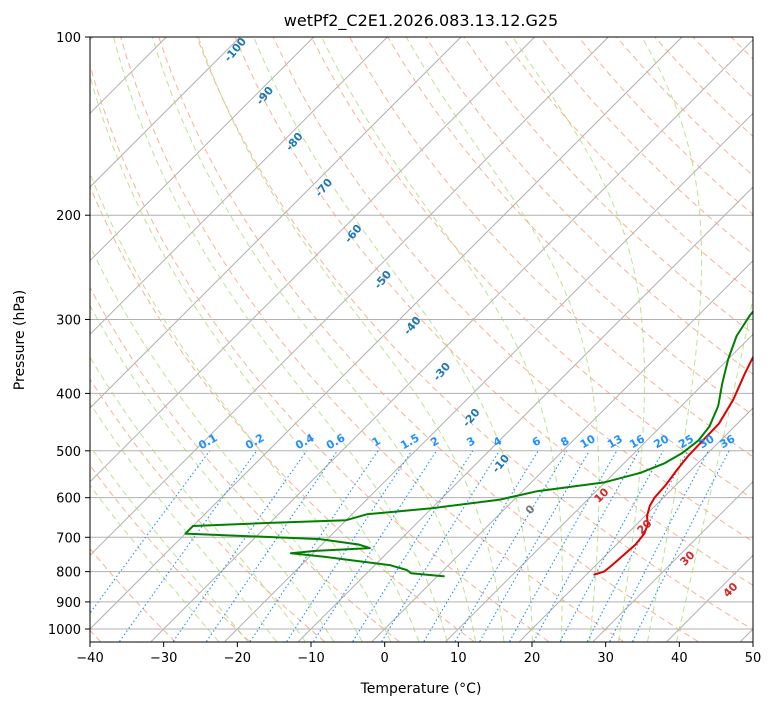 The width and height of the screenshot is (775, 708). I want to click on x-tick-label: 0, so click(385, 658).